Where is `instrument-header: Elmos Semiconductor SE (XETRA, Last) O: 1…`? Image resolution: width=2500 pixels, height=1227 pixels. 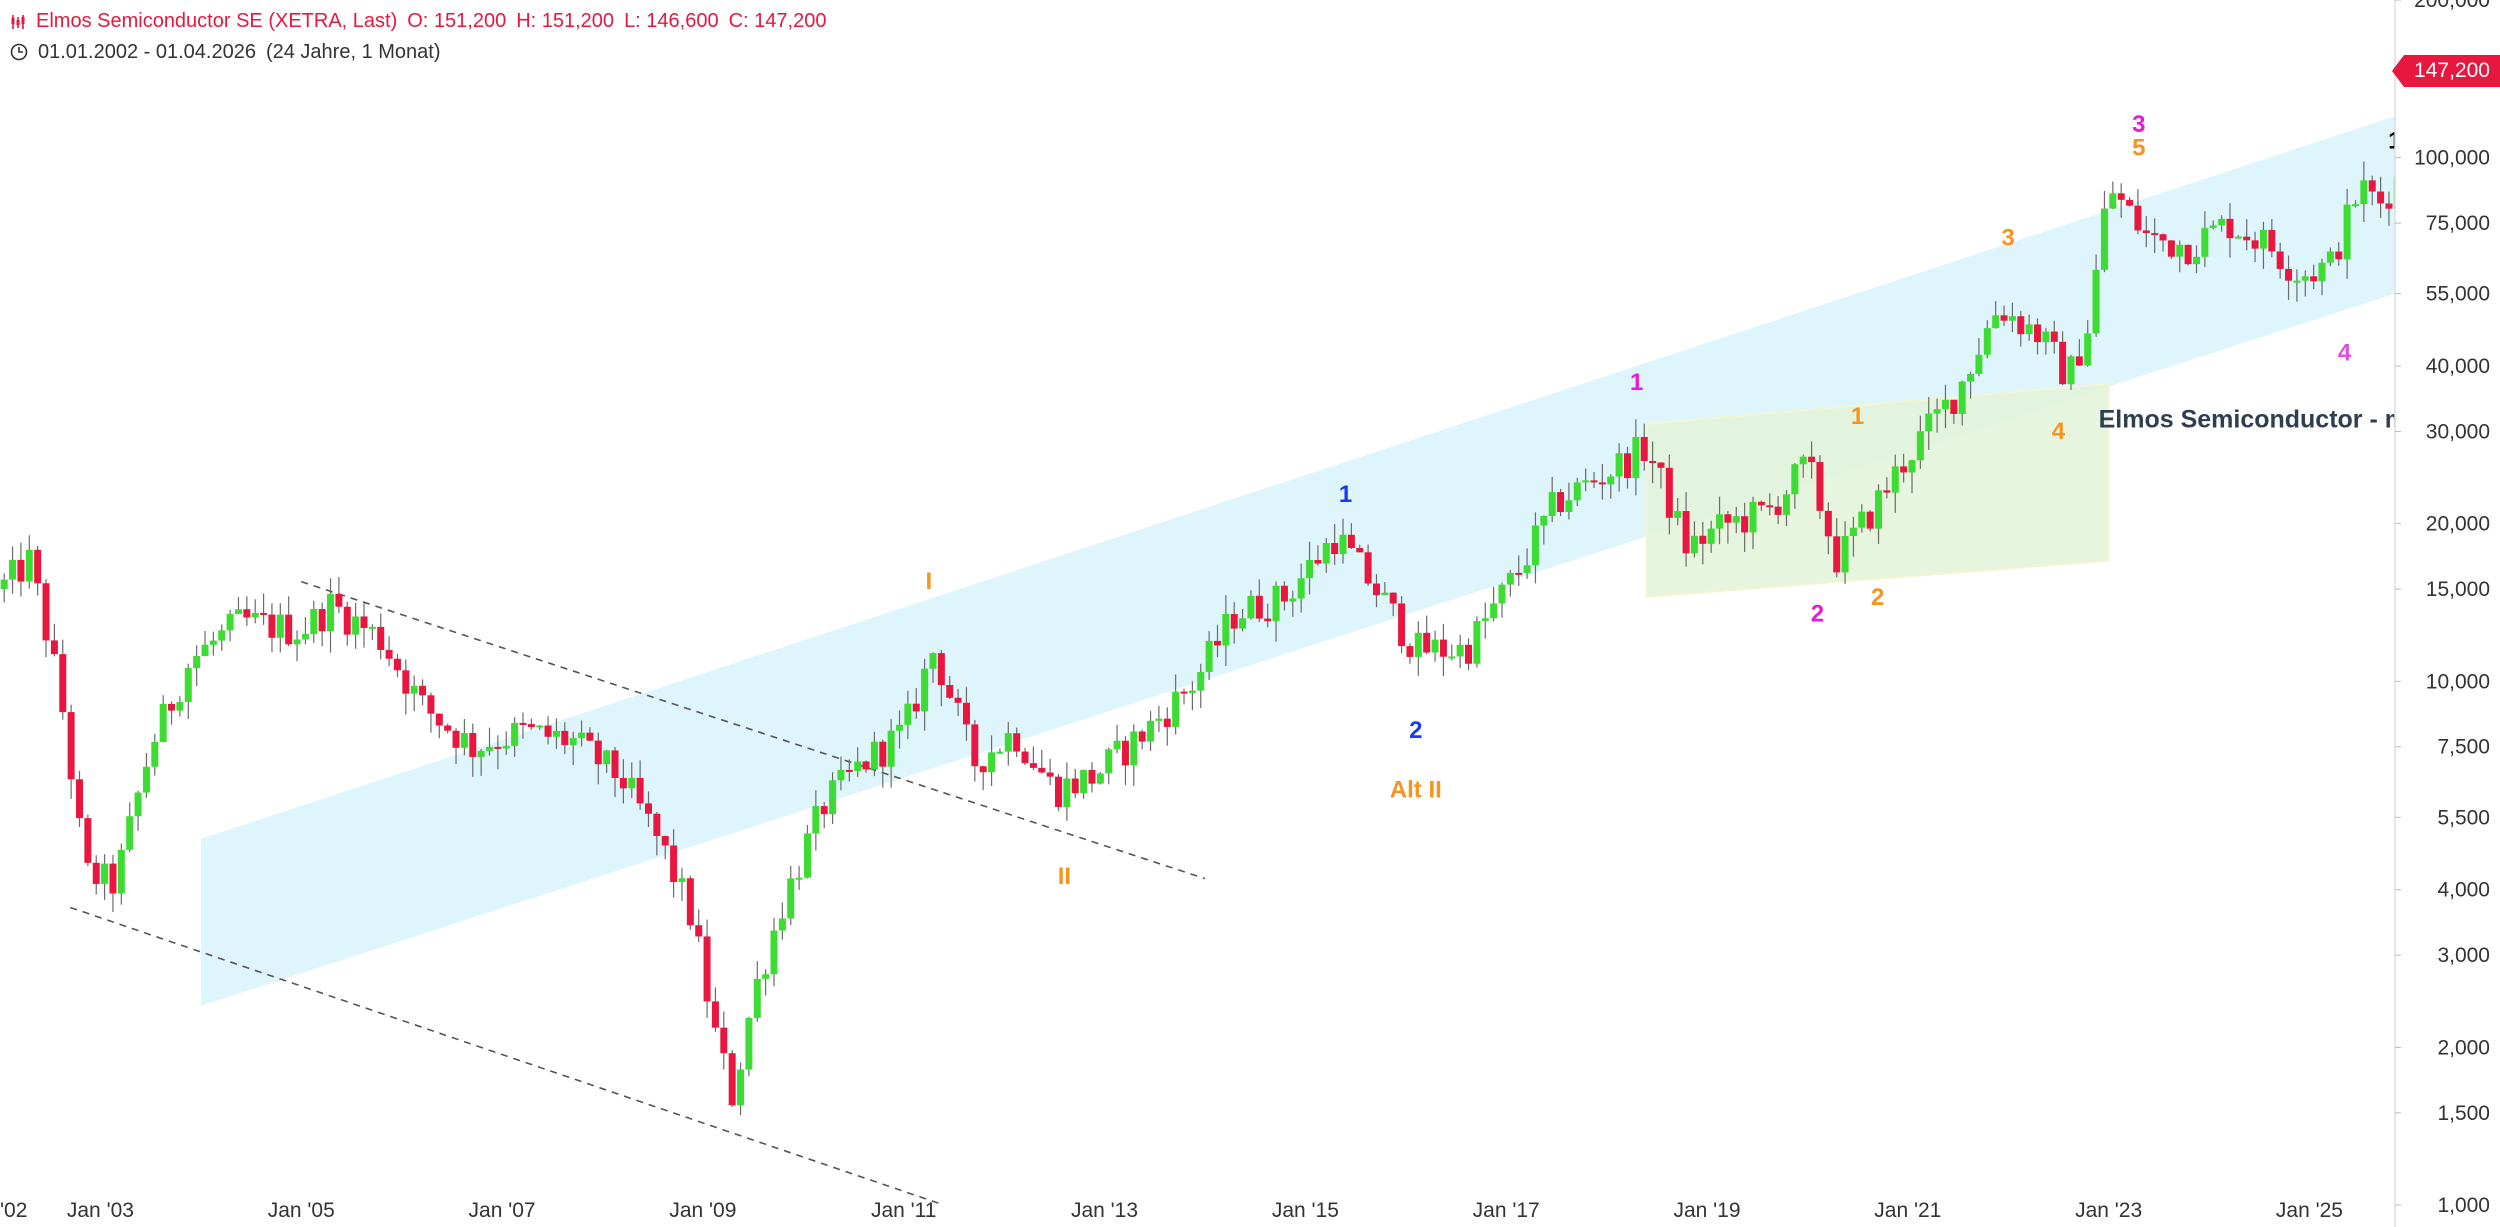
instrument-header: Elmos Semiconductor SE (XETRA, Last) O: 1… is located at coordinates (423, 23).